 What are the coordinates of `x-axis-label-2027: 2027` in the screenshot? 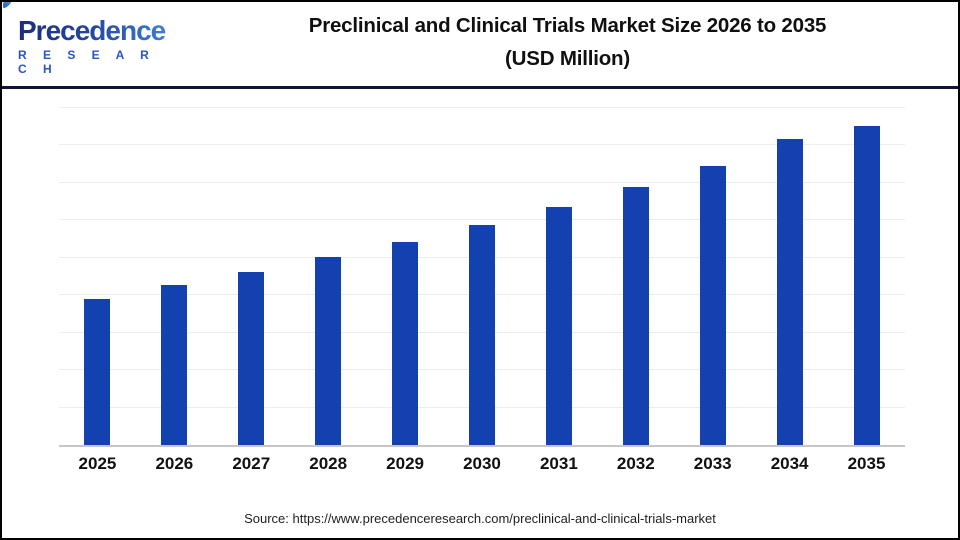 It's located at (251, 463).